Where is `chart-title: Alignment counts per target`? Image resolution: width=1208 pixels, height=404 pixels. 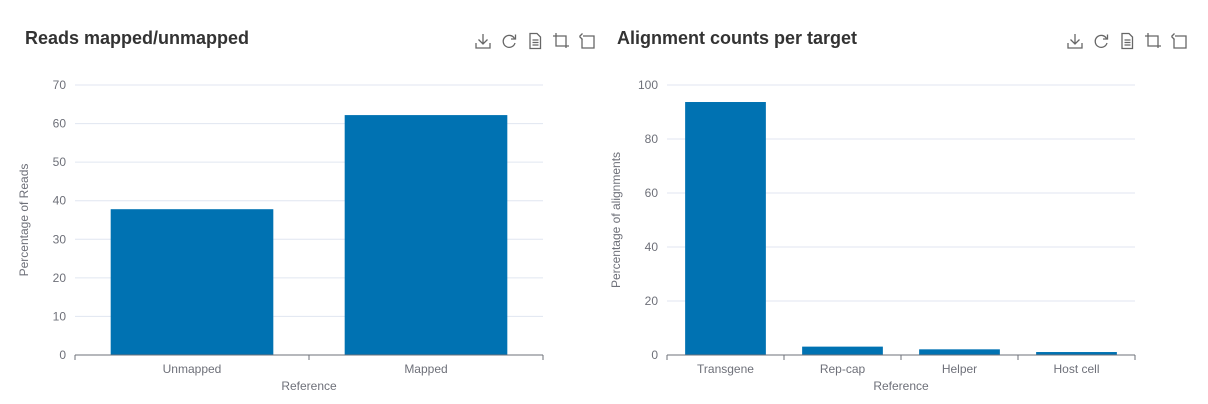
chart-title: Alignment counts per target is located at coordinates (737, 38).